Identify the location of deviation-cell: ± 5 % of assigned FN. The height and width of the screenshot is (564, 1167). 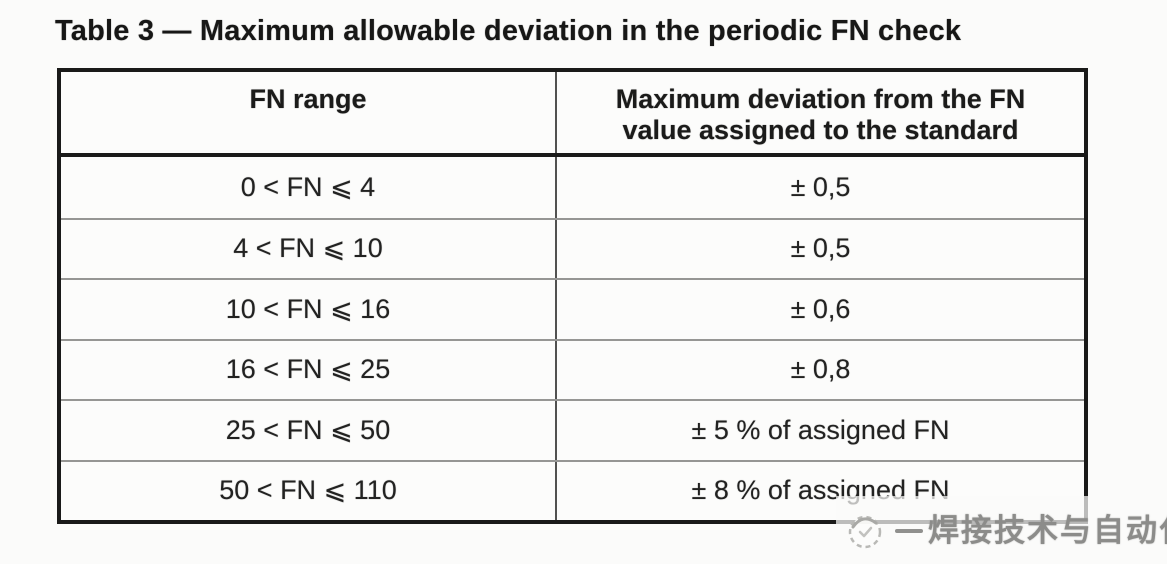
(820, 429).